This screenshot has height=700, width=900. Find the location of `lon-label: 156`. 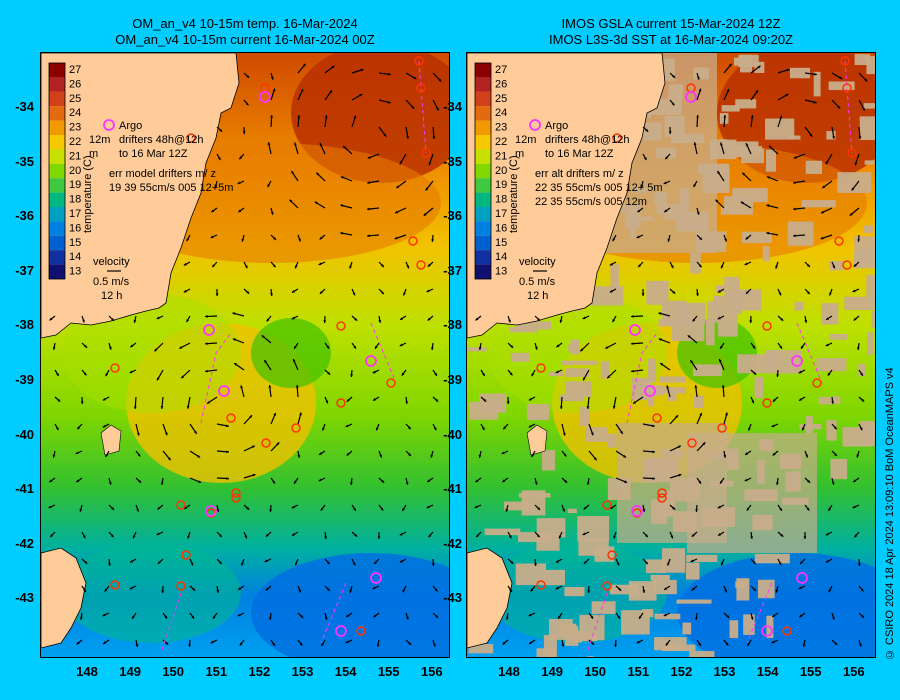

lon-label: 156 is located at coordinates (431, 671).